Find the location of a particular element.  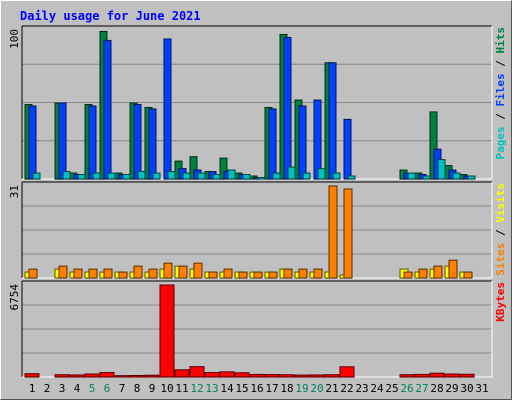

x-tick-label: 12 is located at coordinates (196, 388).